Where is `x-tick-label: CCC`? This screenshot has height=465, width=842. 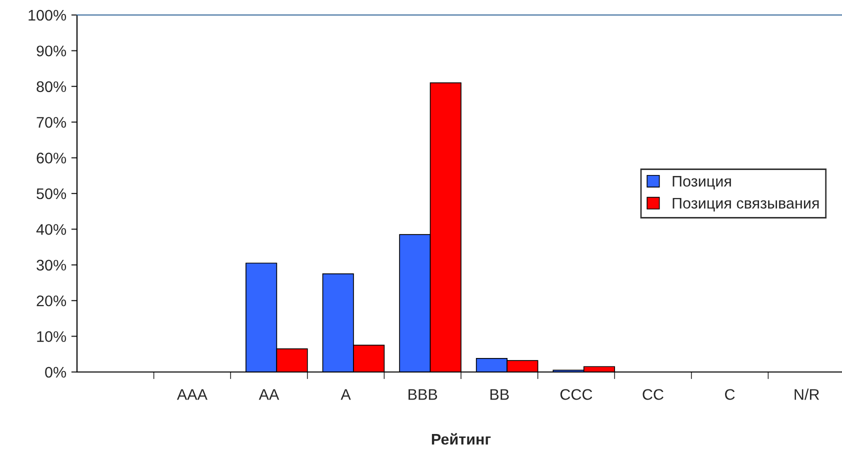
x-tick-label: CCC is located at coordinates (576, 394).